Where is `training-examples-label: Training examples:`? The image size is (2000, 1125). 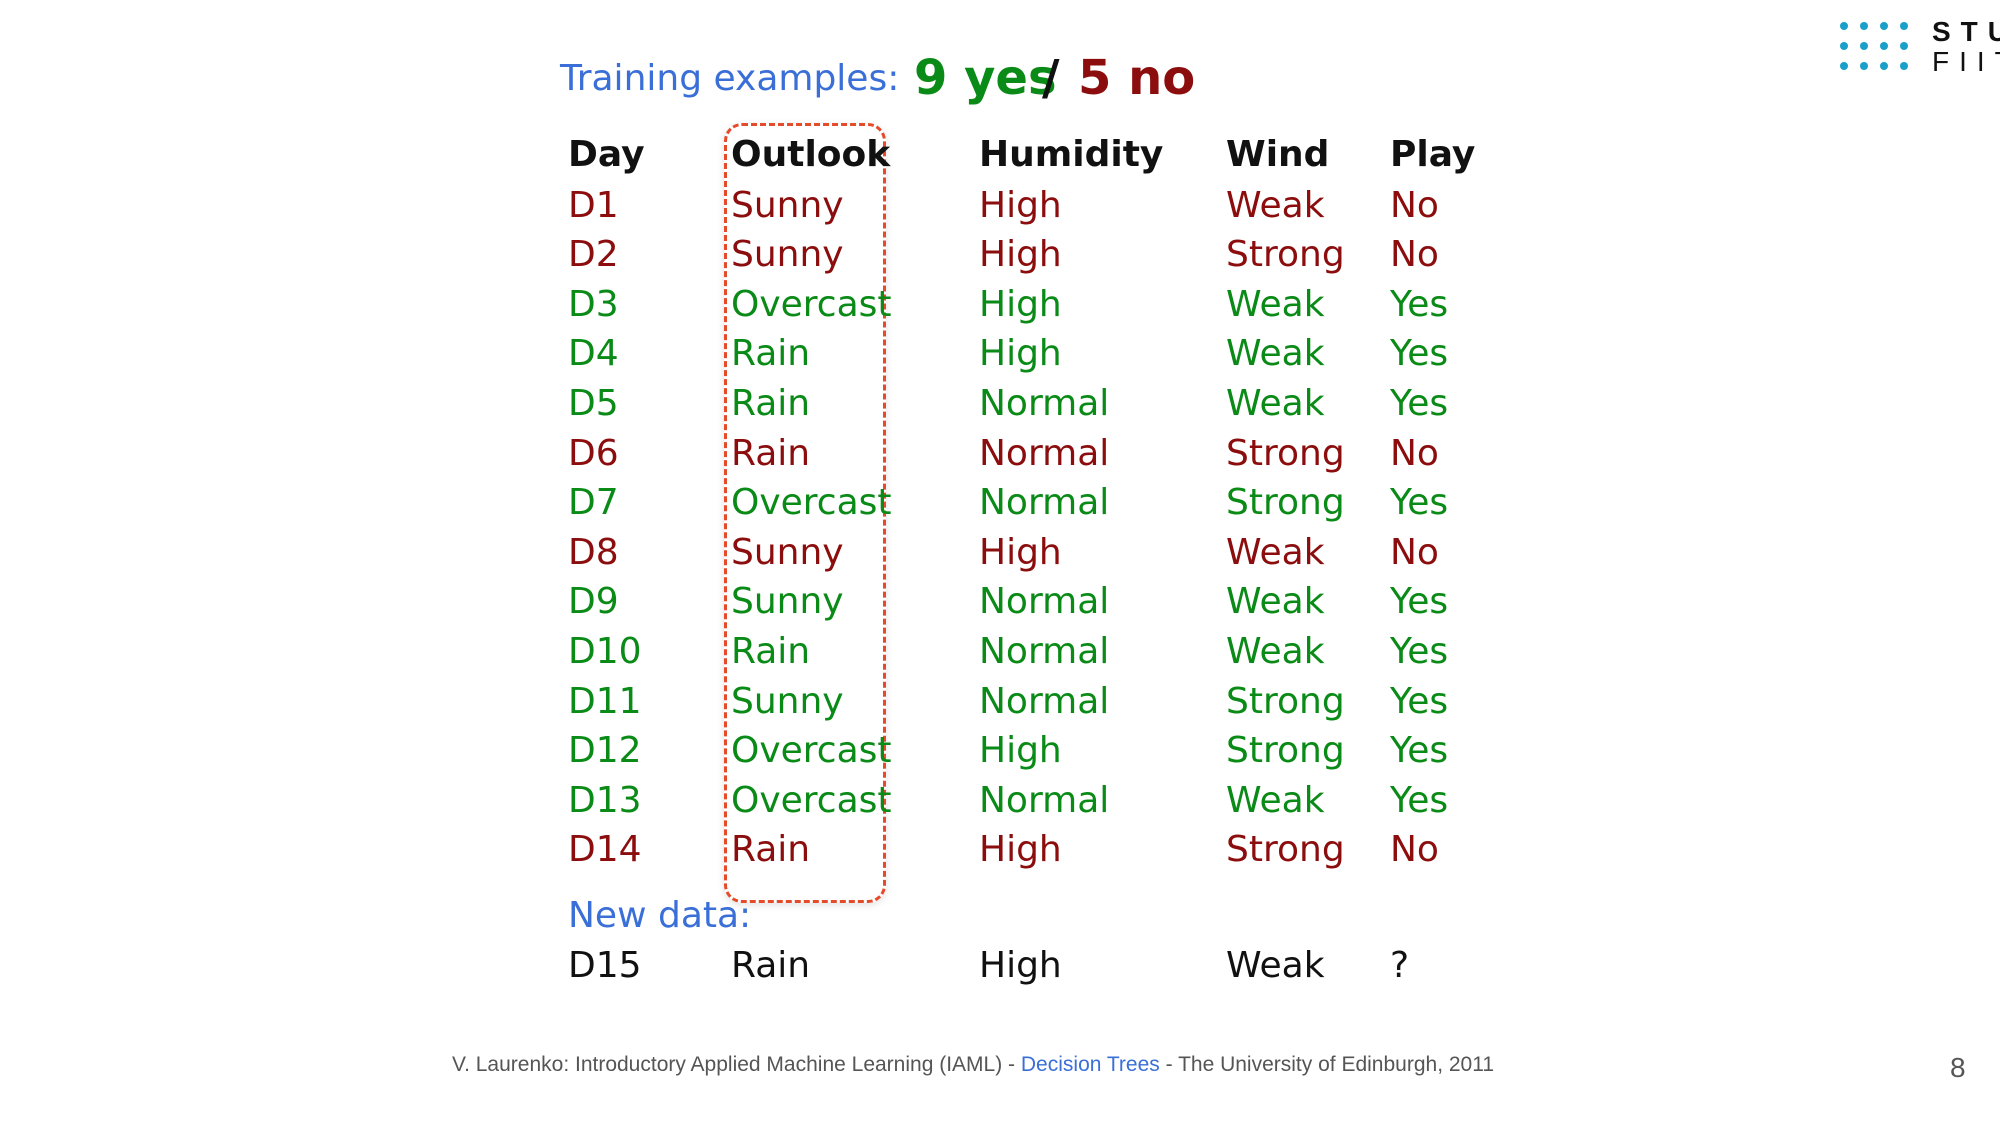
training-examples-label: Training examples: is located at coordinates (730, 78).